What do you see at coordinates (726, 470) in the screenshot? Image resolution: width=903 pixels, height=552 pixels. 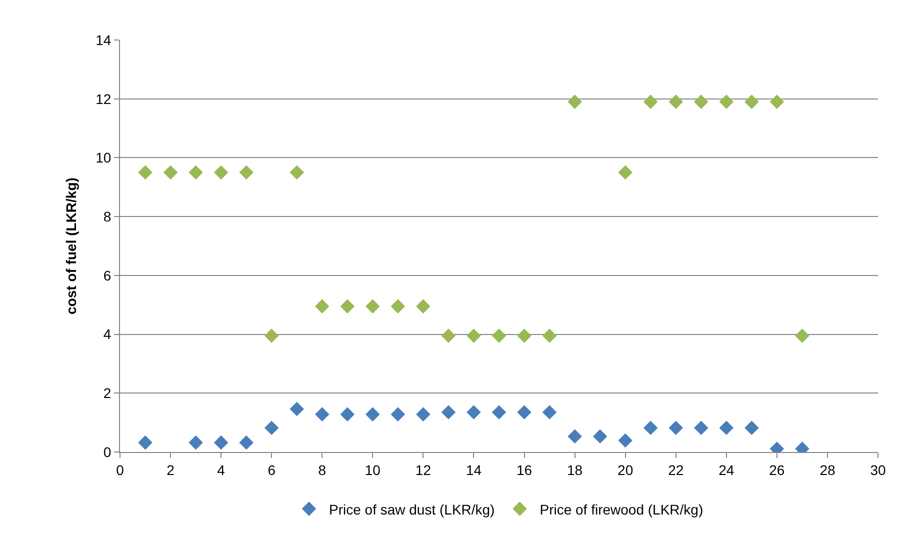 I see `x-tick-label: 24` at bounding box center [726, 470].